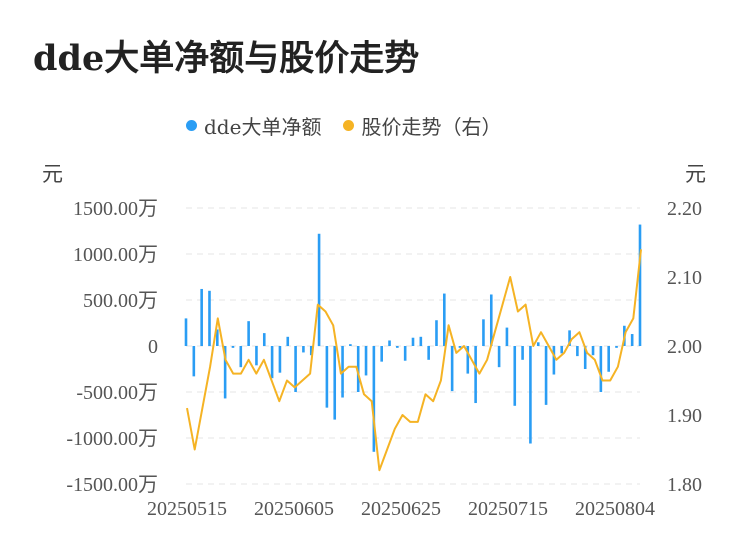 The height and width of the screenshot is (558, 750). I want to click on legend-item-dde: dde大单净额, so click(253, 125).